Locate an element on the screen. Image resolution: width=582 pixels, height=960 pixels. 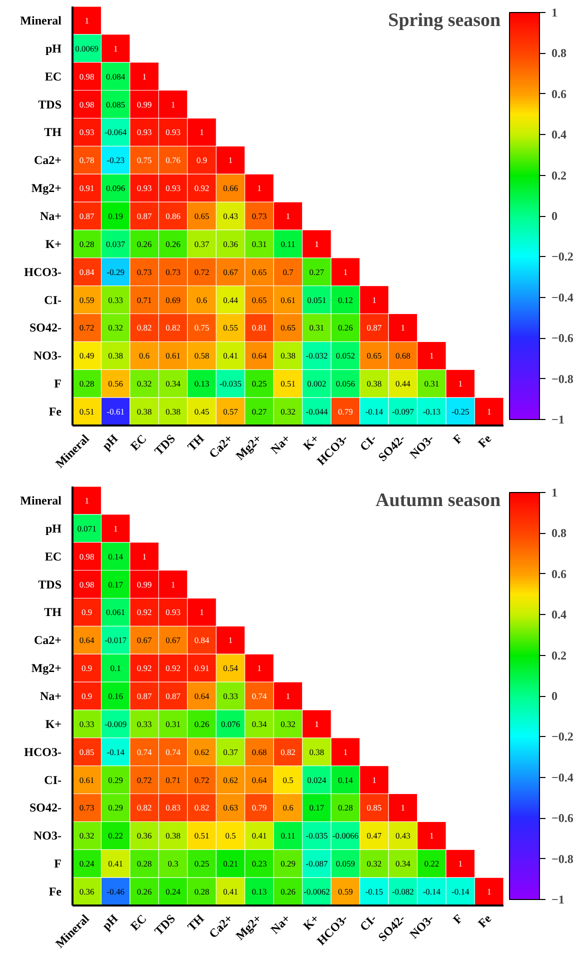
data-label: -0.087 is located at coordinates (317, 863).